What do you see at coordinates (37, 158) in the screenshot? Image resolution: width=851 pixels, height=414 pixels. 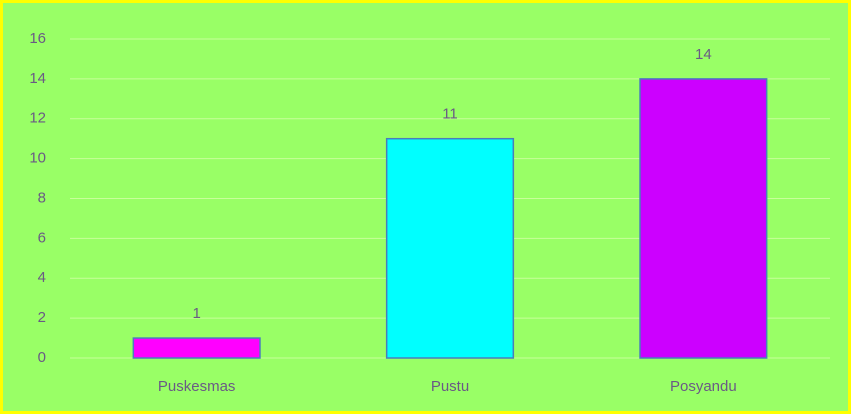 I see `y-tick-label: 10` at bounding box center [37, 158].